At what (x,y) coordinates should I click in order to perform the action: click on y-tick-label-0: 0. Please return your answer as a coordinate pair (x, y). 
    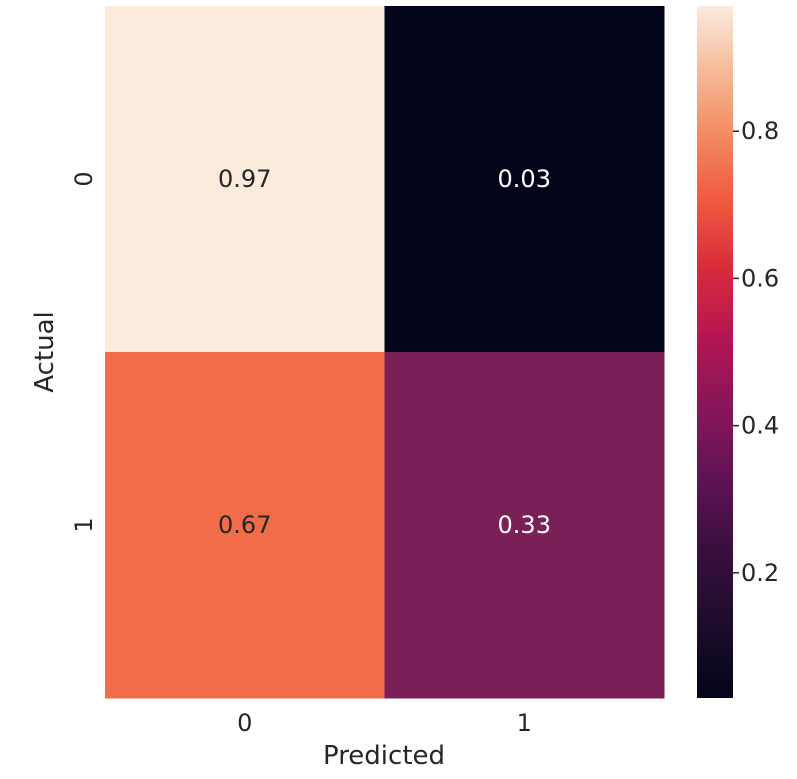
    Looking at the image, I should click on (84, 178).